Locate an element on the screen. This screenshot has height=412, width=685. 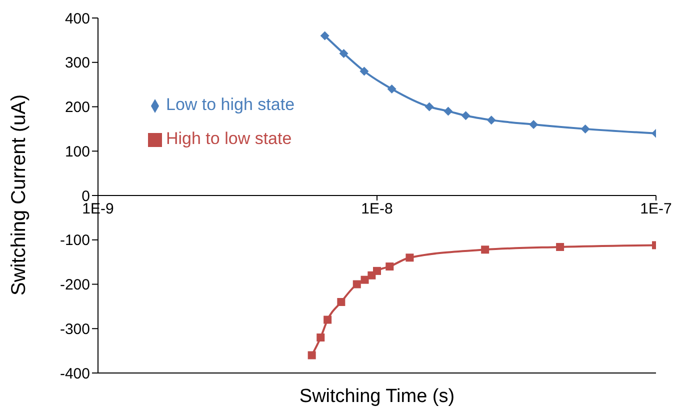
legend-label: High to low state is located at coordinates (229, 138).